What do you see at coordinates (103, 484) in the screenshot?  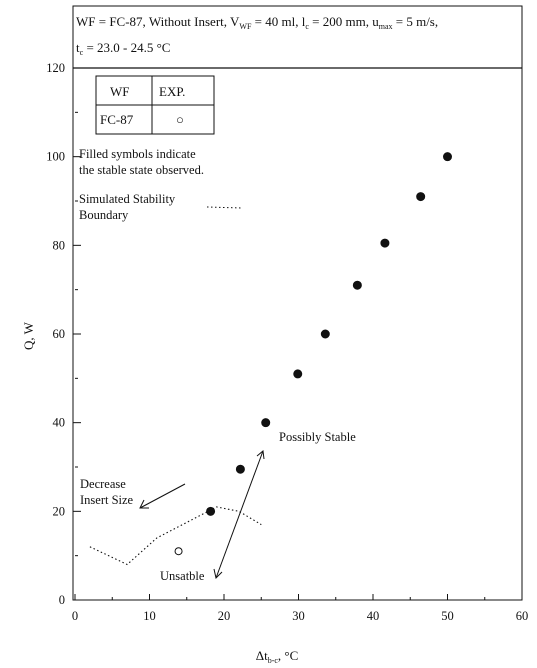 I see `annotation-decrease-line1: Decrease` at bounding box center [103, 484].